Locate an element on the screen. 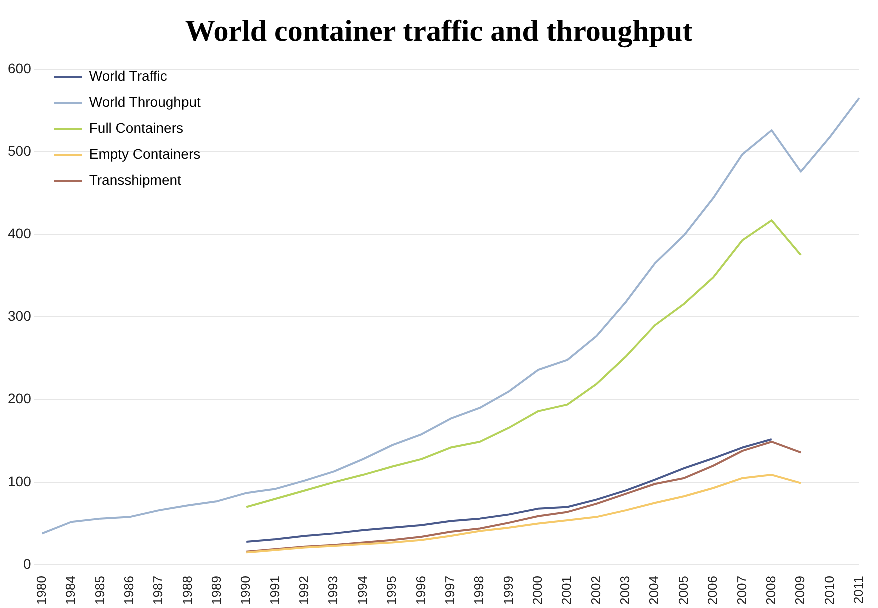 The width and height of the screenshot is (878, 608). x-tick-label: 1986 is located at coordinates (128, 590).